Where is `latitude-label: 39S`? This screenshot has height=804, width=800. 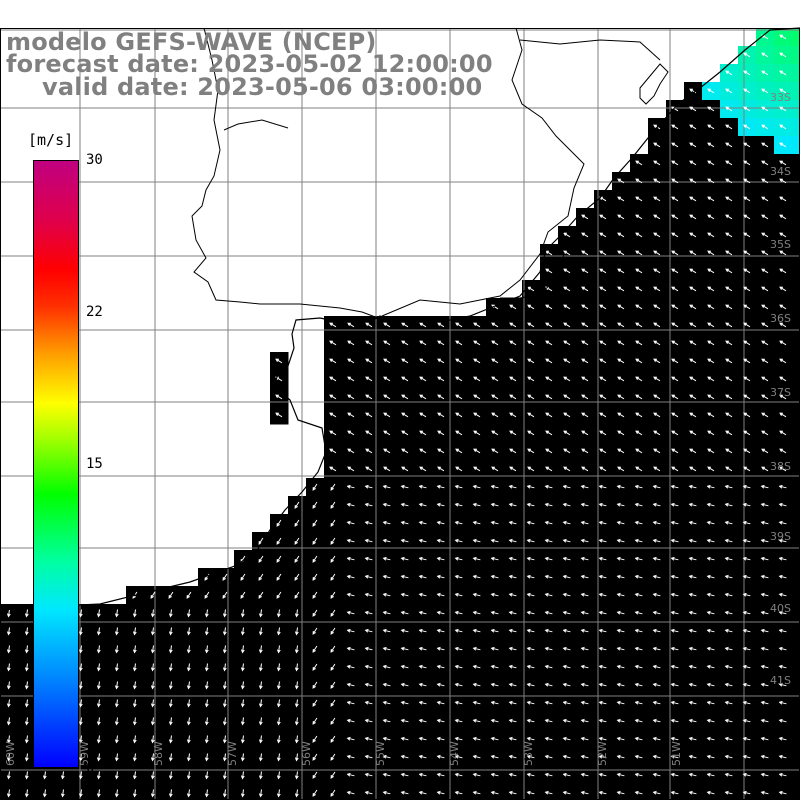
latitude-label: 39S is located at coordinates (780, 536).